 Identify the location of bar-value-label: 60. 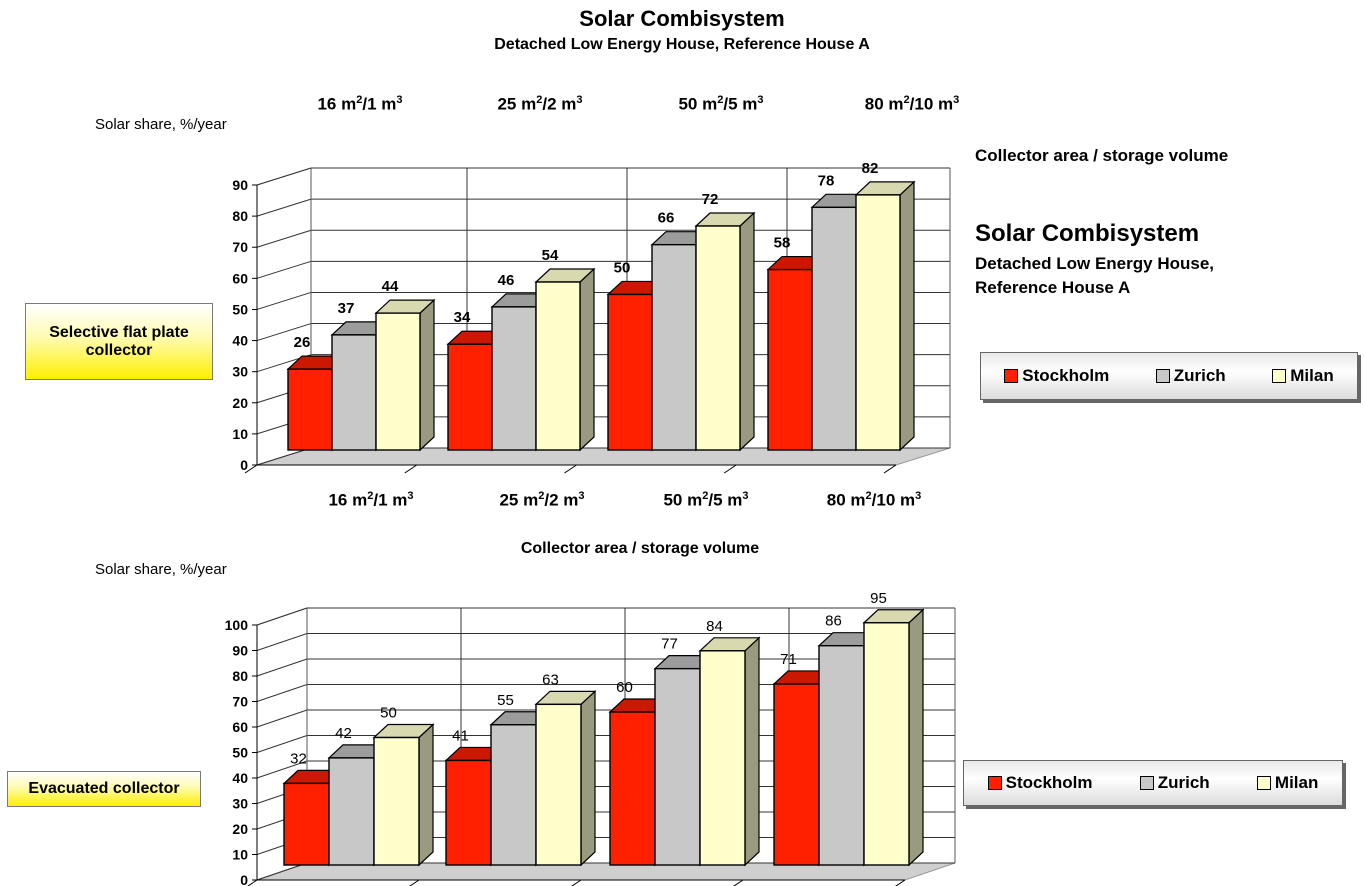
(624, 687).